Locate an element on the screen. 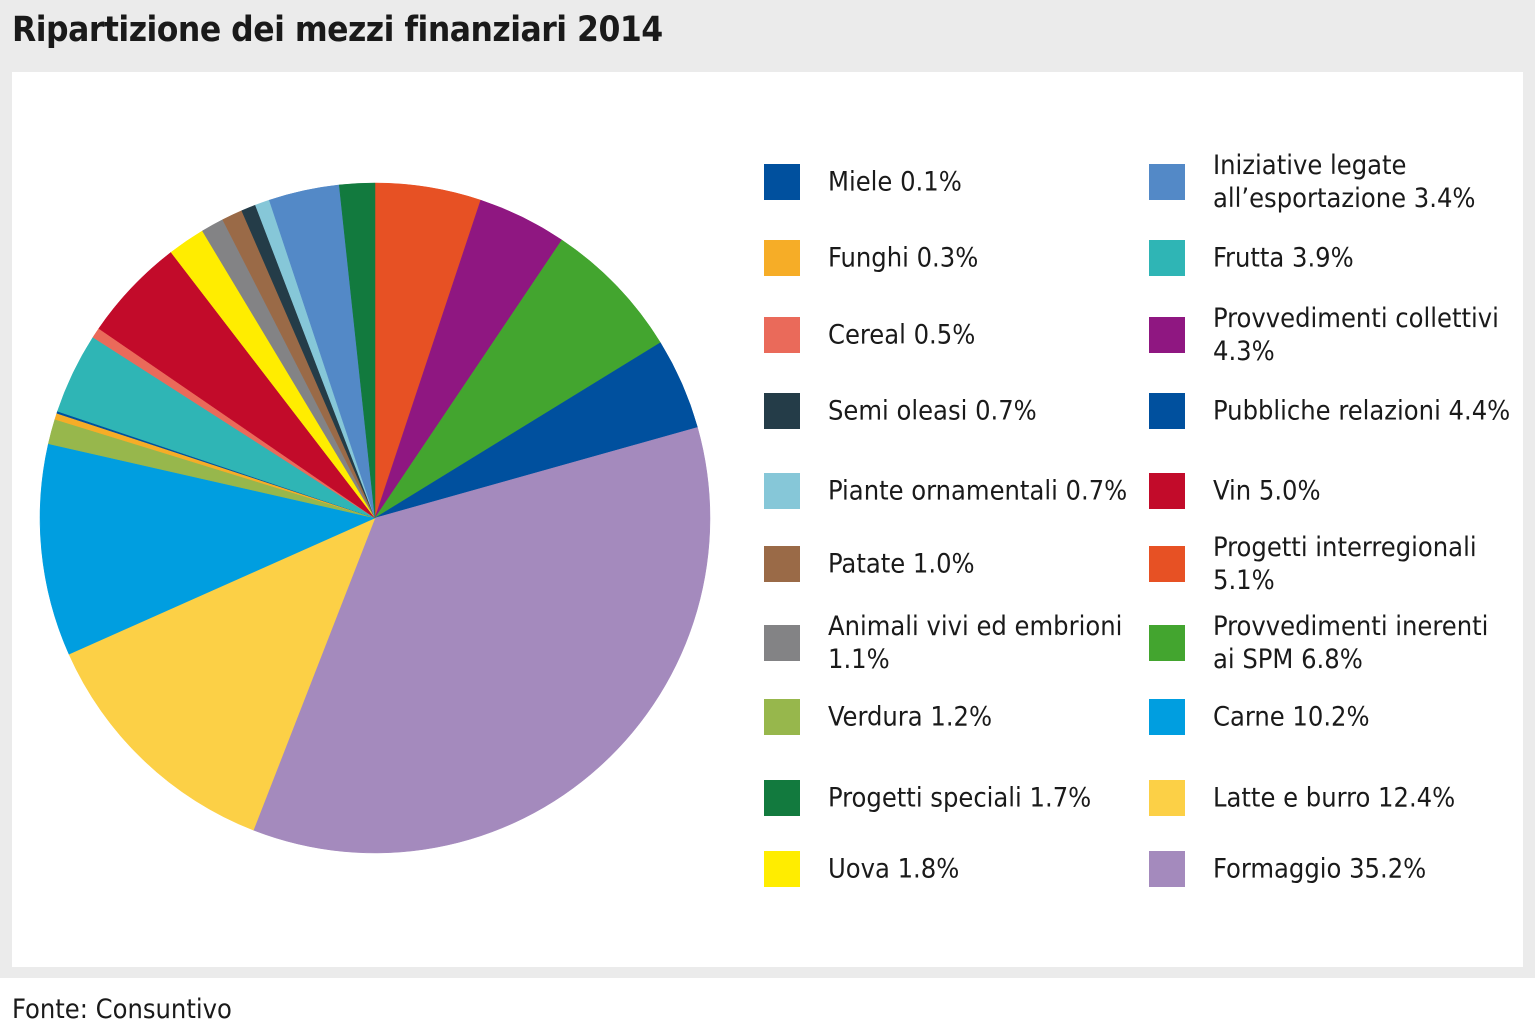 This screenshot has width=1535, height=1030. legend-item-frutta: Frutta 3.9% is located at coordinates (1314, 258).